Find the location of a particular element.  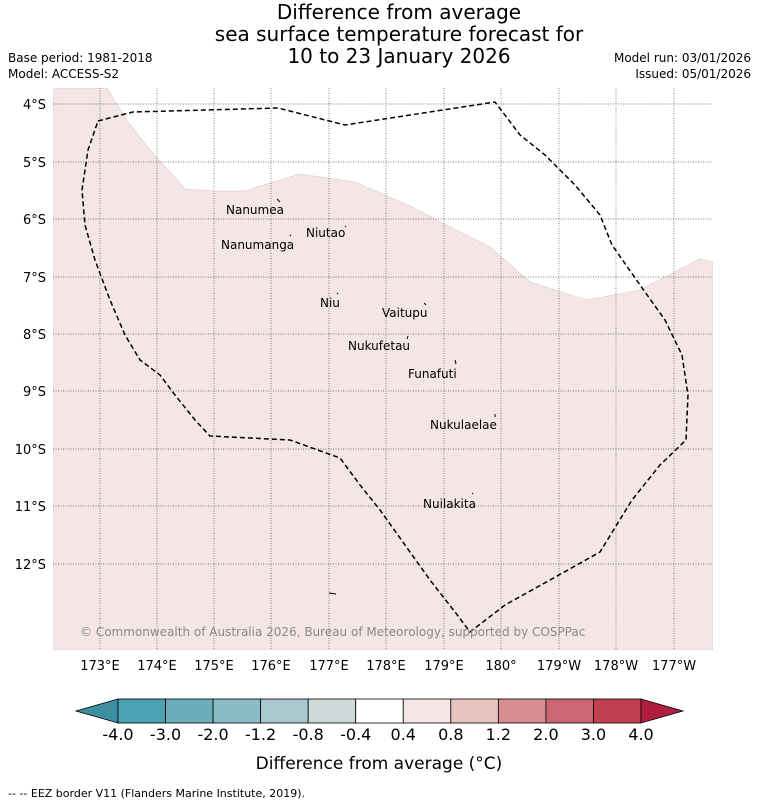

label-niutao: Niutao is located at coordinates (325, 233).